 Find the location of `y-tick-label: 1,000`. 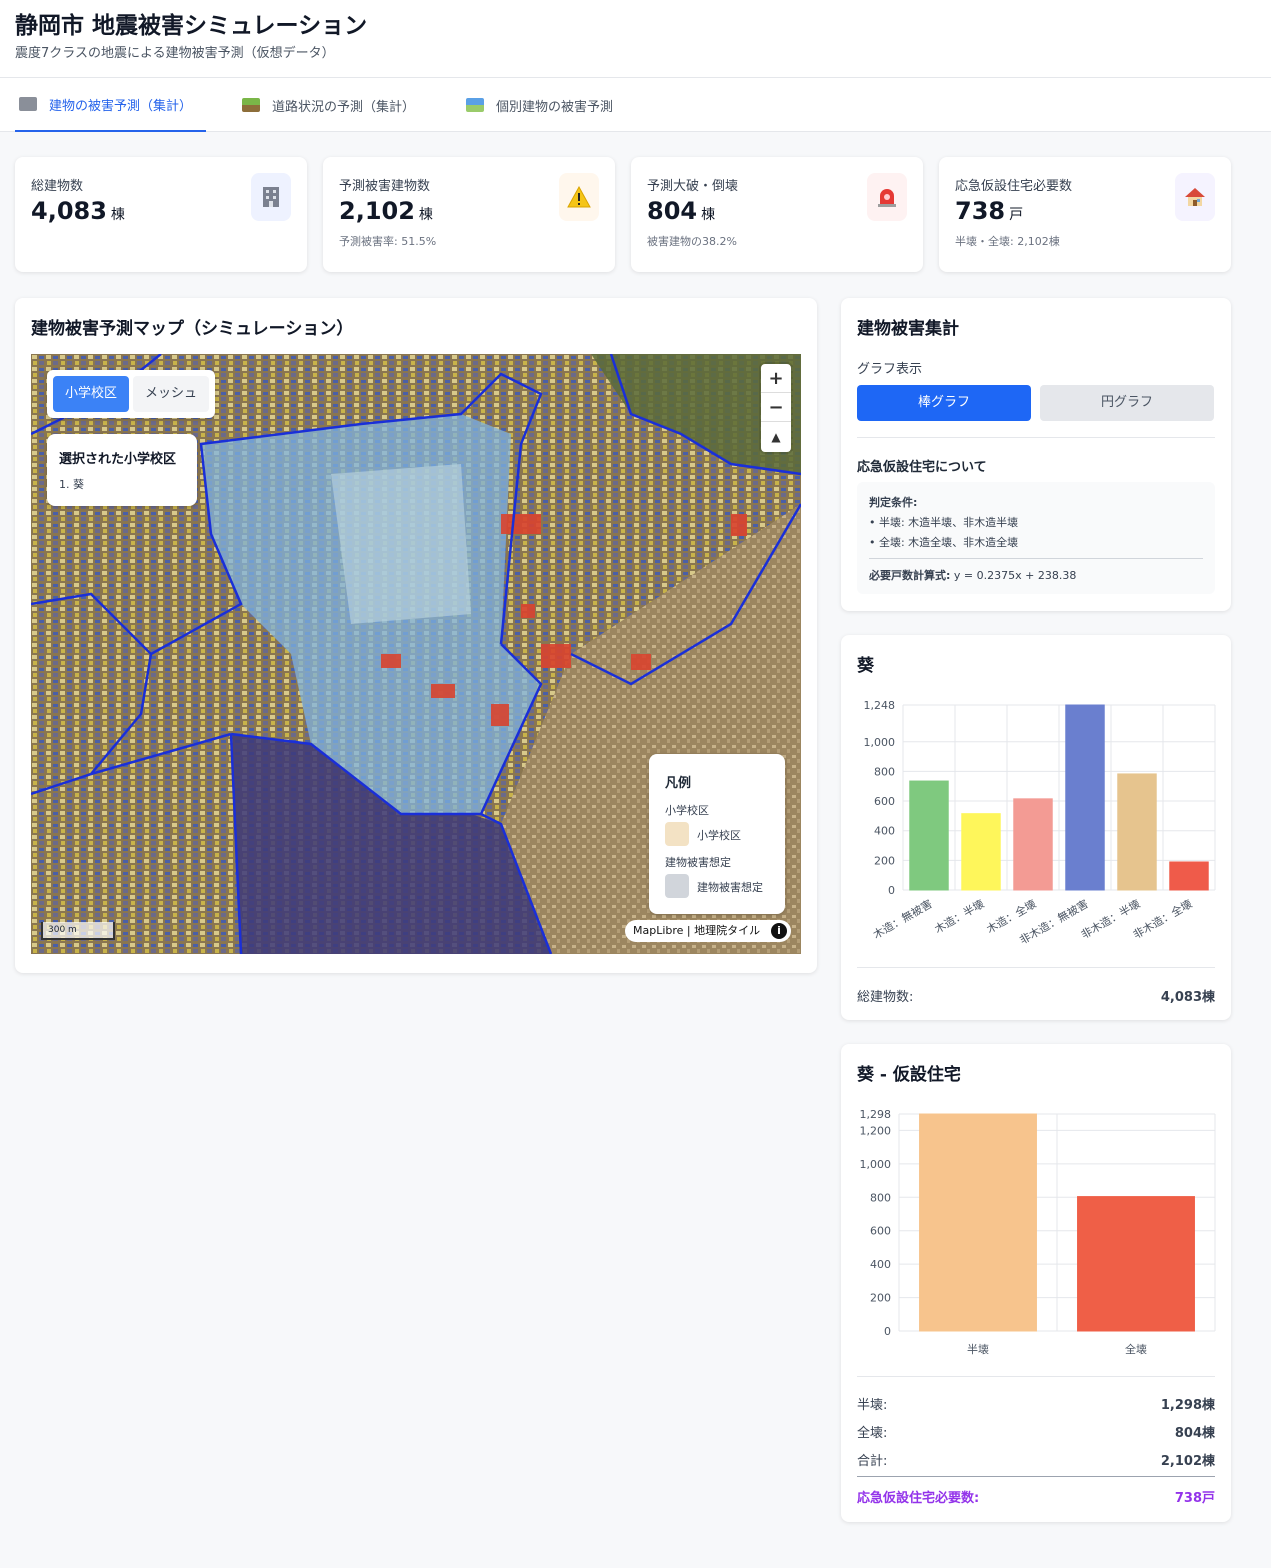

y-tick-label: 1,000 is located at coordinates (880, 742).